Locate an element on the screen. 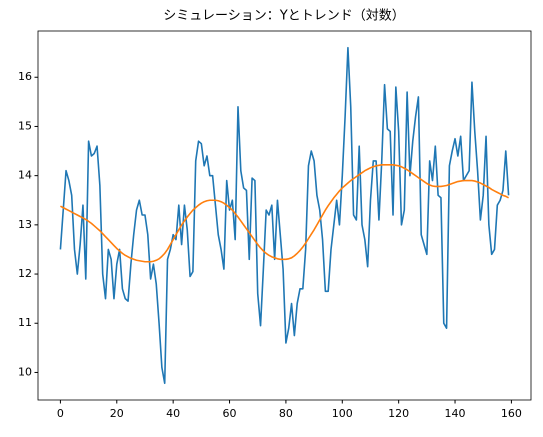 The image size is (543, 437). y-tick-label: 16 is located at coordinates (25, 76).